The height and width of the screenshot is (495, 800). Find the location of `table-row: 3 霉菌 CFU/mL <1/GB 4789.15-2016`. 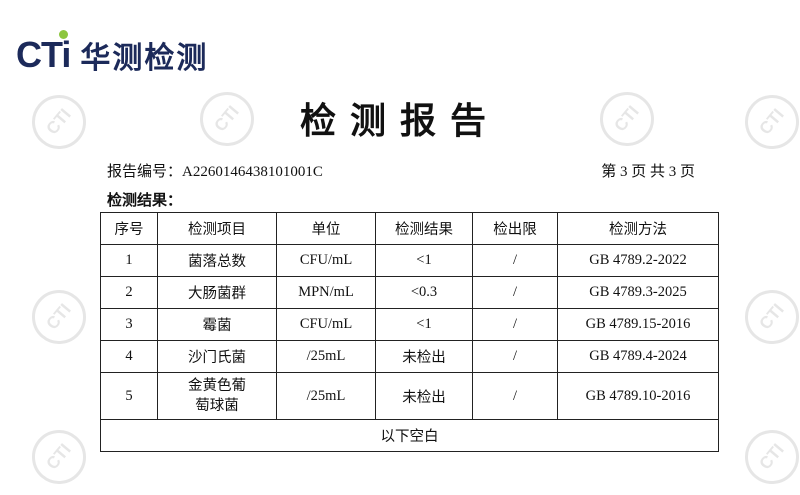

table-row: 3 霉菌 CFU/mL <1/GB 4789.15-2016 is located at coordinates (409, 324).